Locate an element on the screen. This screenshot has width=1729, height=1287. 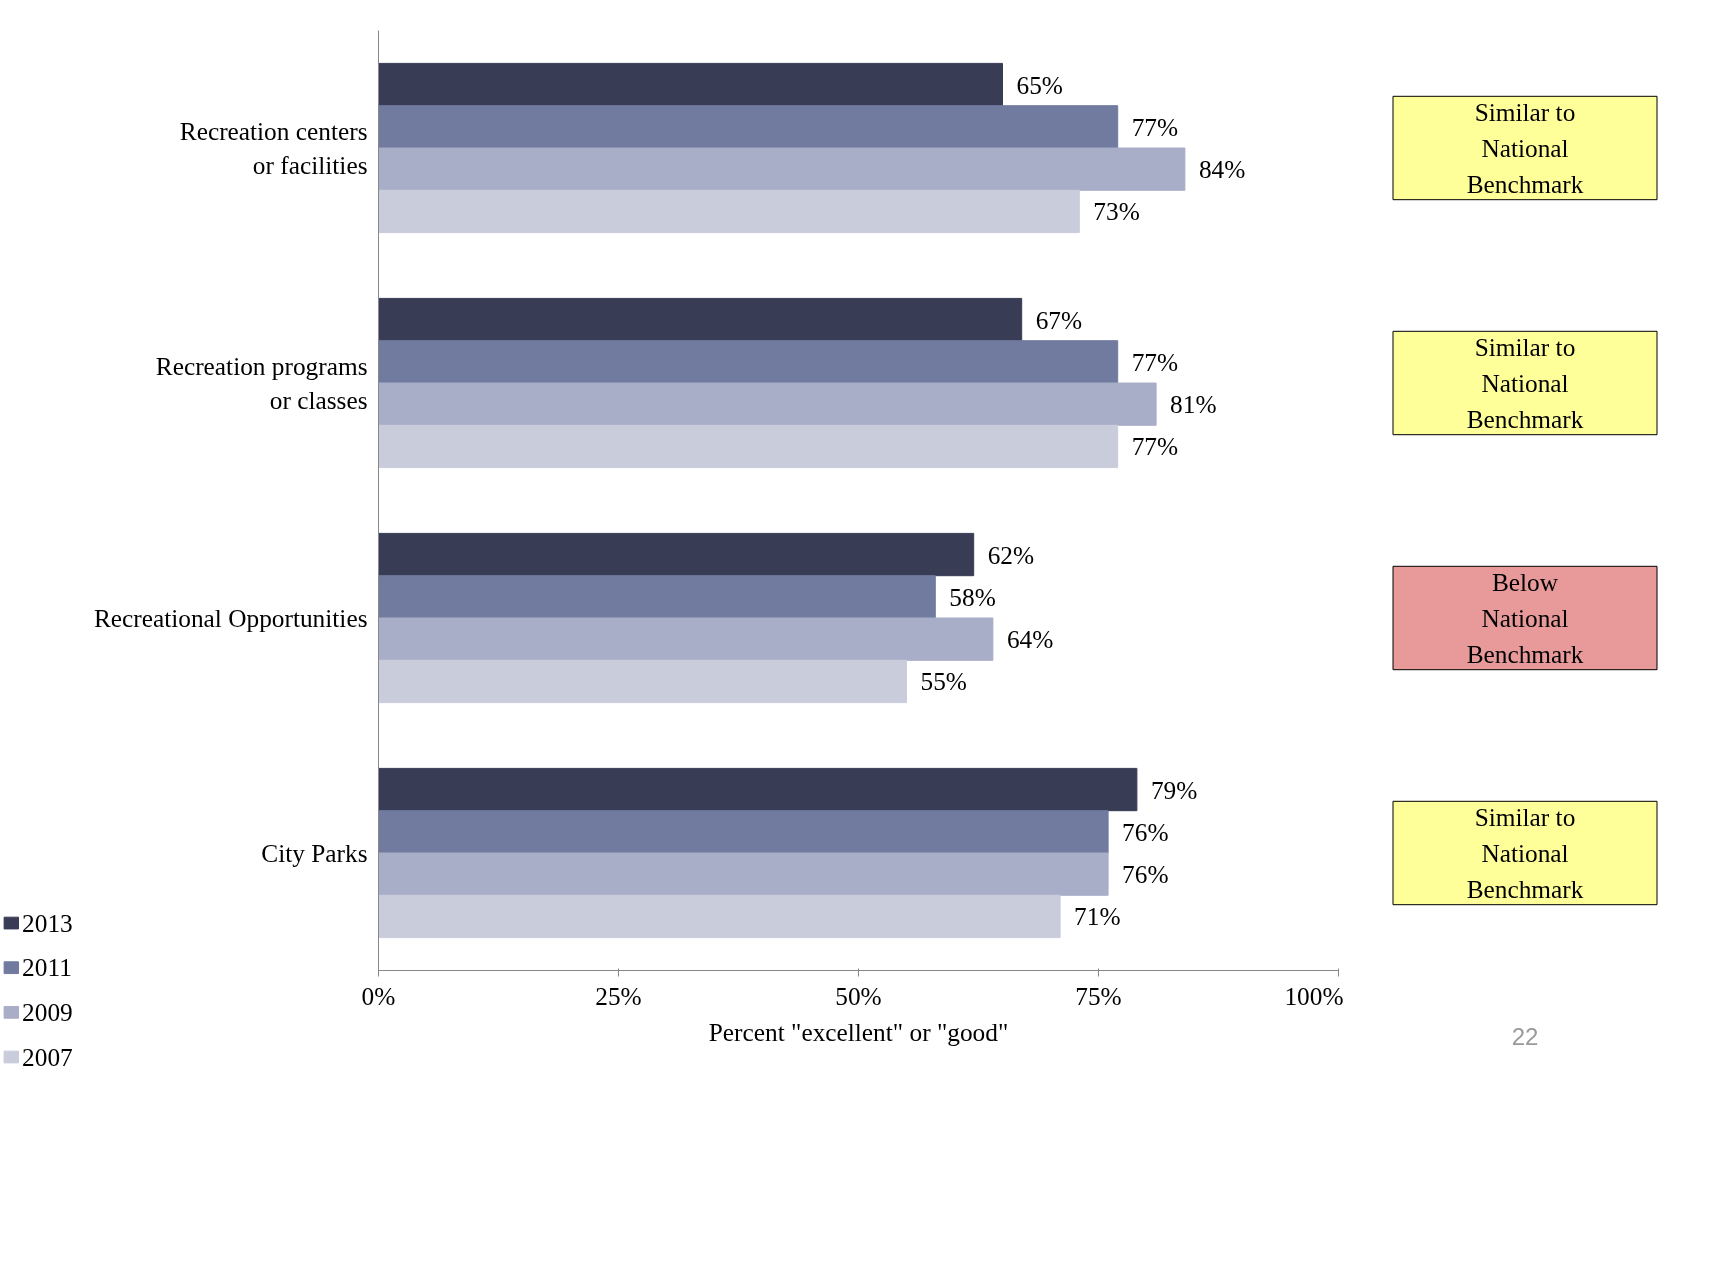
data-label: 79% is located at coordinates (1174, 789).